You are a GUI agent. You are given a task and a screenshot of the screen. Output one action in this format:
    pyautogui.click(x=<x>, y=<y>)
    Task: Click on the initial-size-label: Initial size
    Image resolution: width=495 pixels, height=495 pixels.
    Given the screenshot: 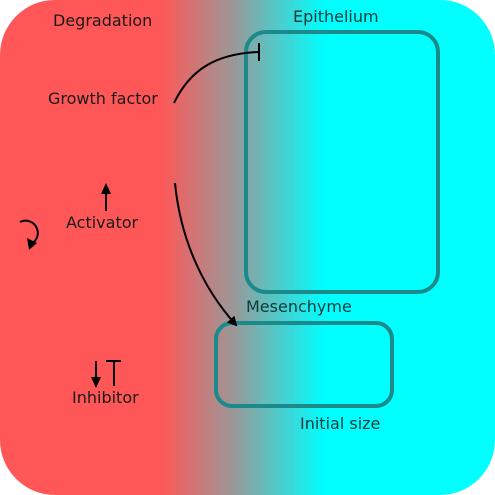 What is the action you would take?
    pyautogui.click(x=340, y=423)
    